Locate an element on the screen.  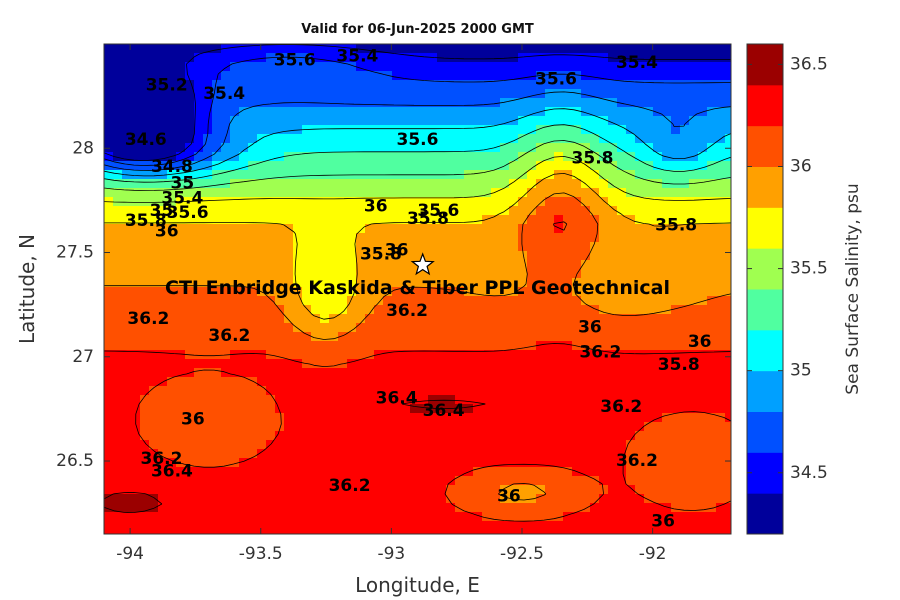
contour-label: 36.2 is located at coordinates (161, 459).